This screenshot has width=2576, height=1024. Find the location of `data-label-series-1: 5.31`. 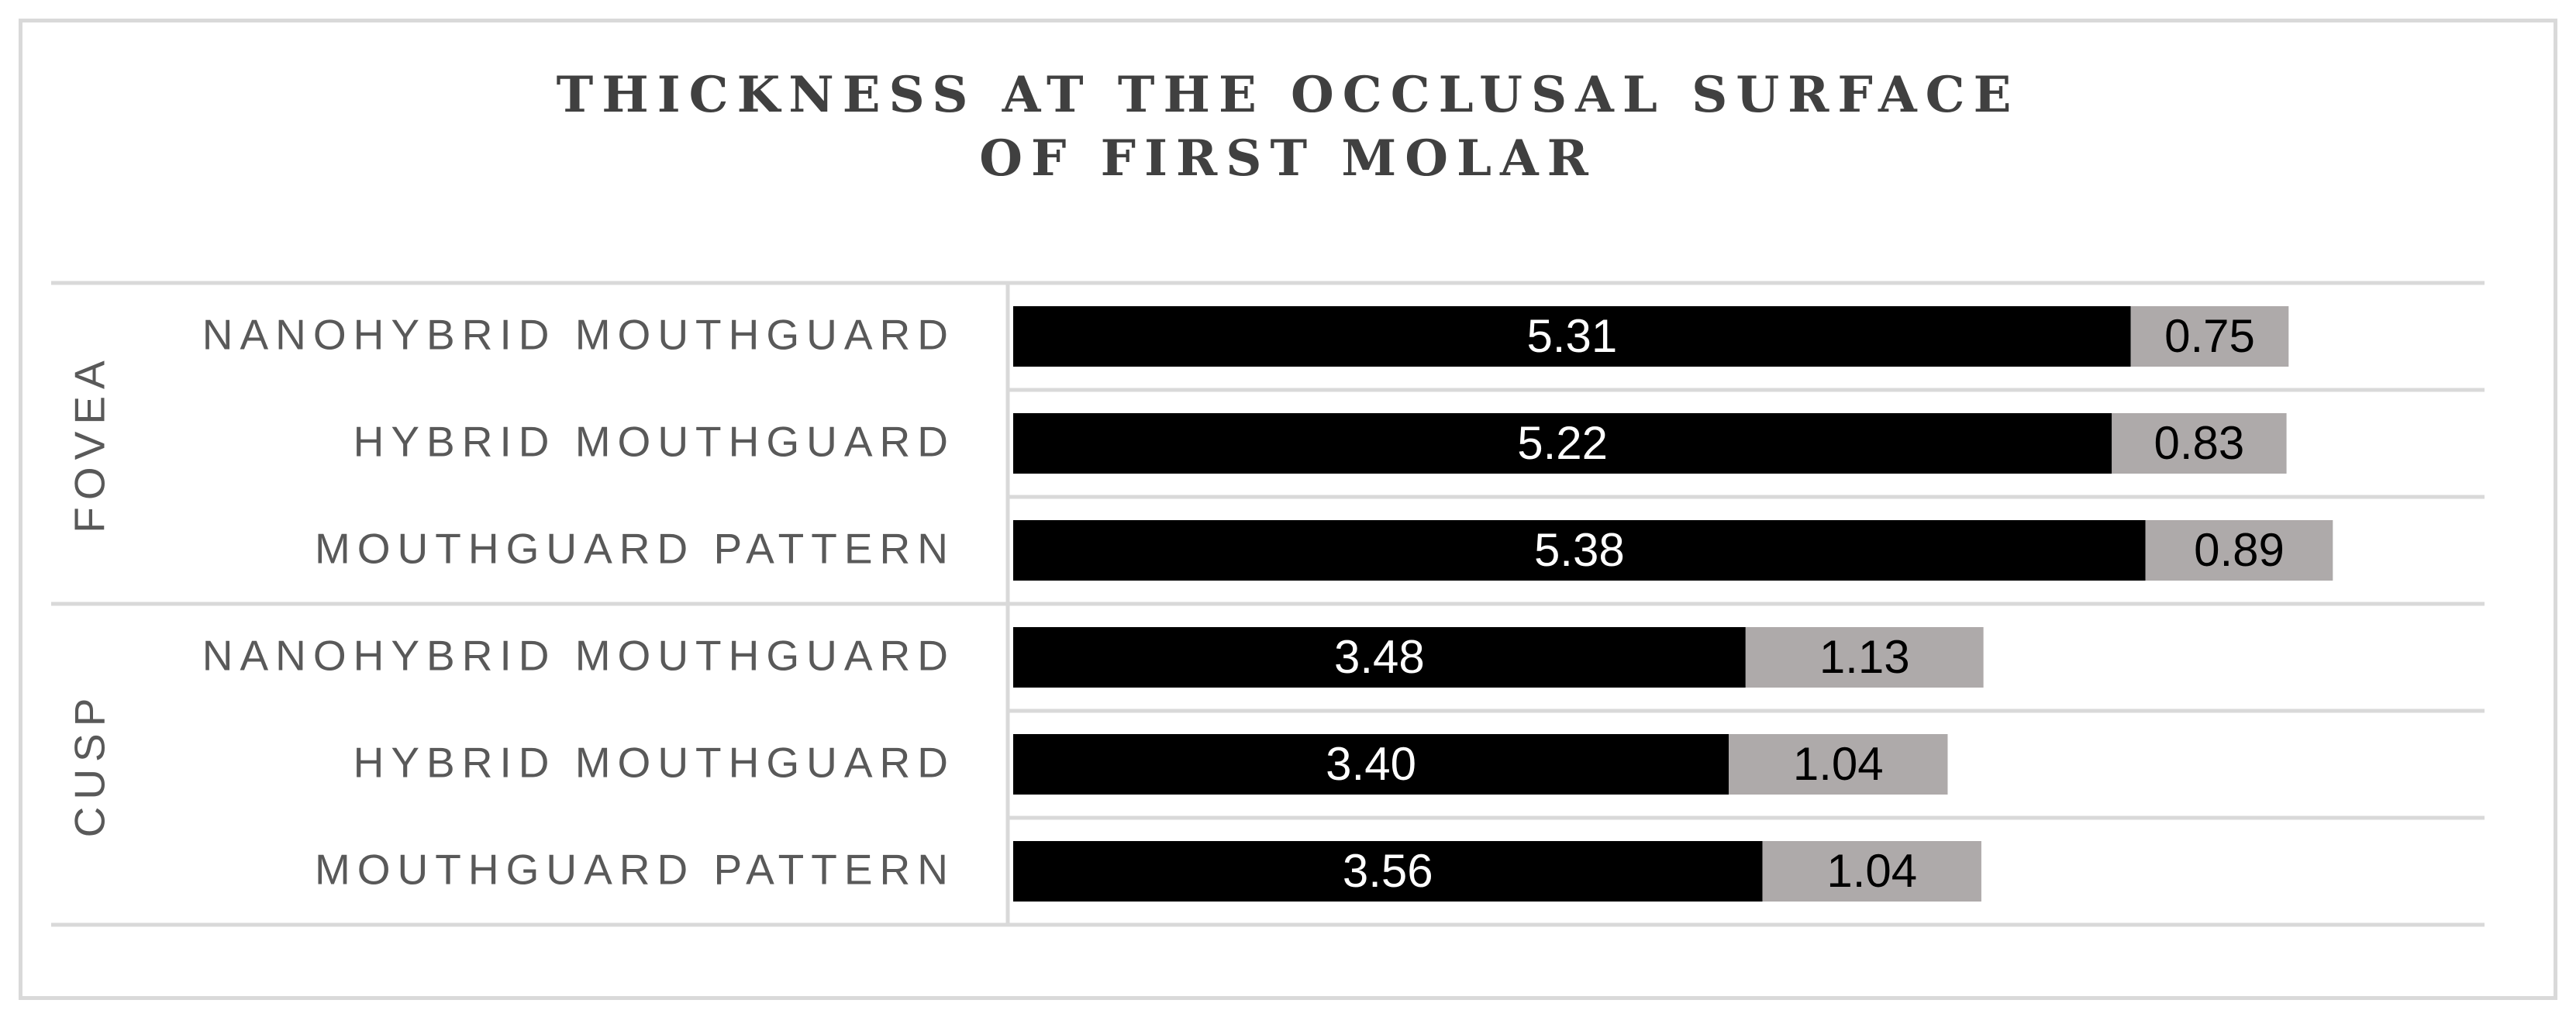

data-label-series-1: 5.31 is located at coordinates (1571, 336).